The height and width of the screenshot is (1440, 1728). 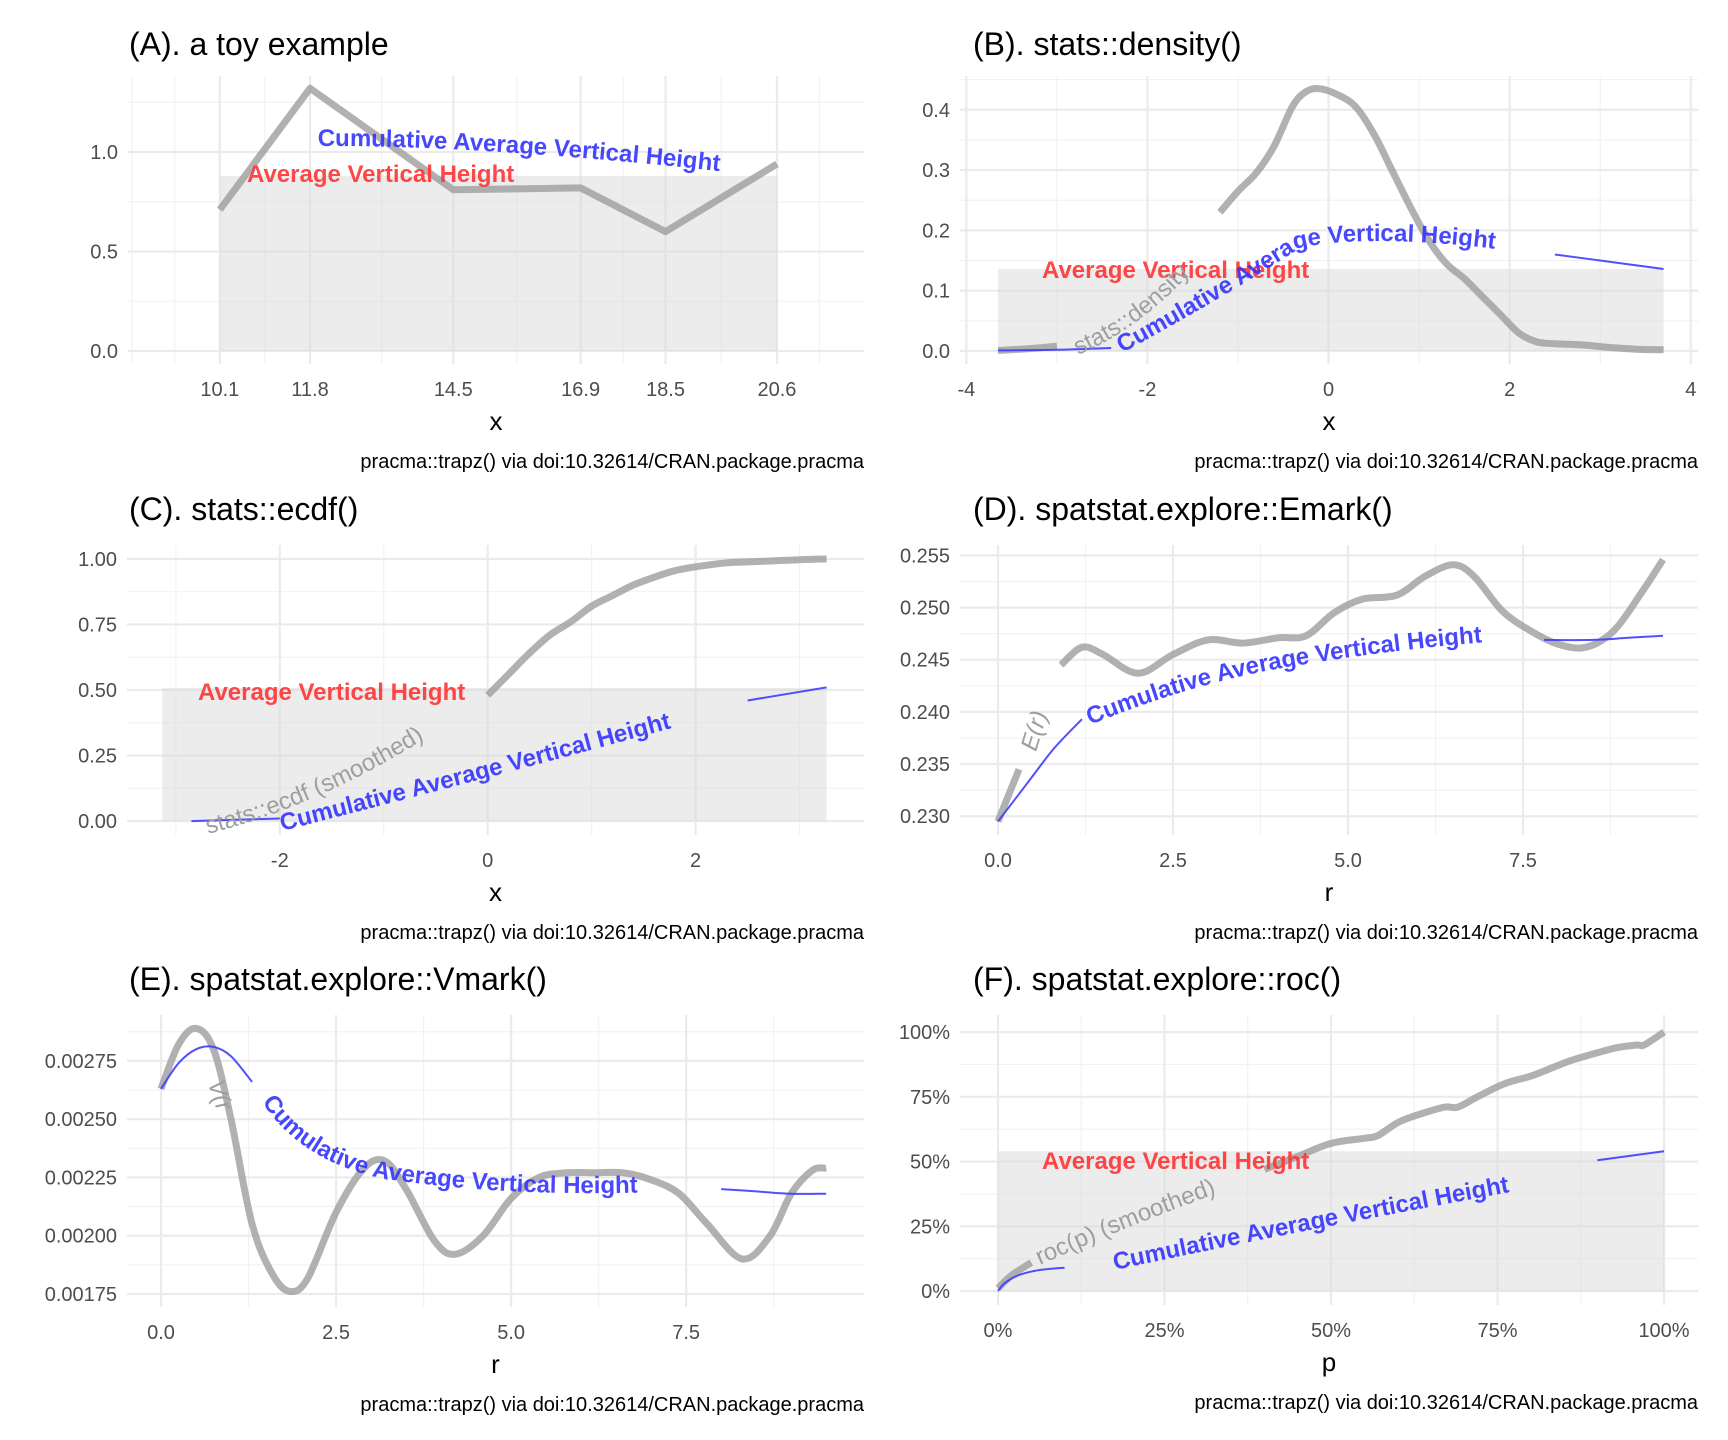 I want to click on y-tick-label: 1.00, so click(x=97, y=560).